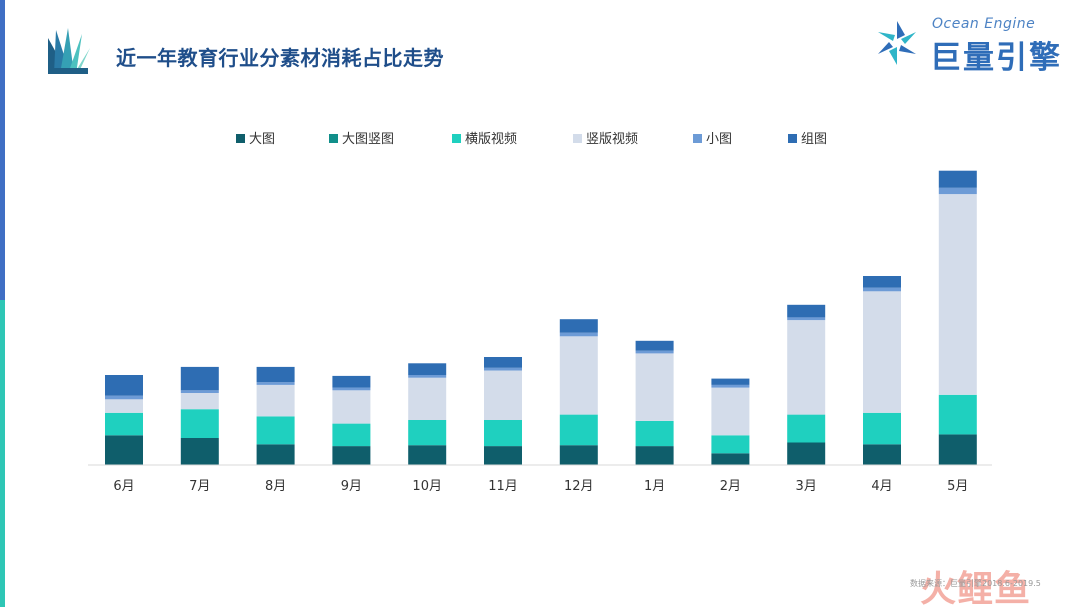  Describe the element at coordinates (806, 486) in the screenshot. I see `x-tick-label: 3月` at that location.